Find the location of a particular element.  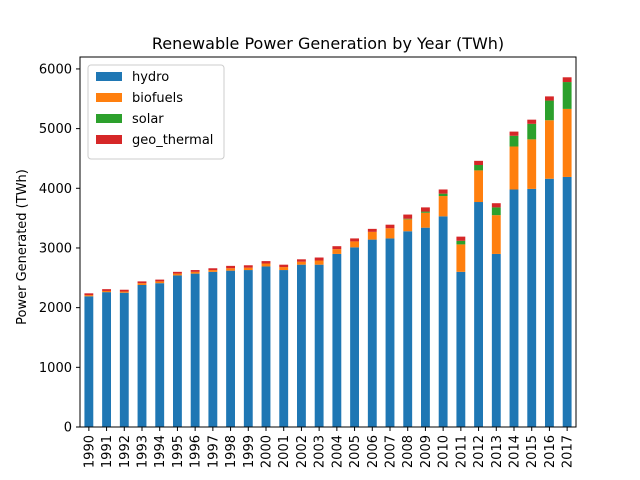

bar-geo_thermal-1993 is located at coordinates (142, 282).